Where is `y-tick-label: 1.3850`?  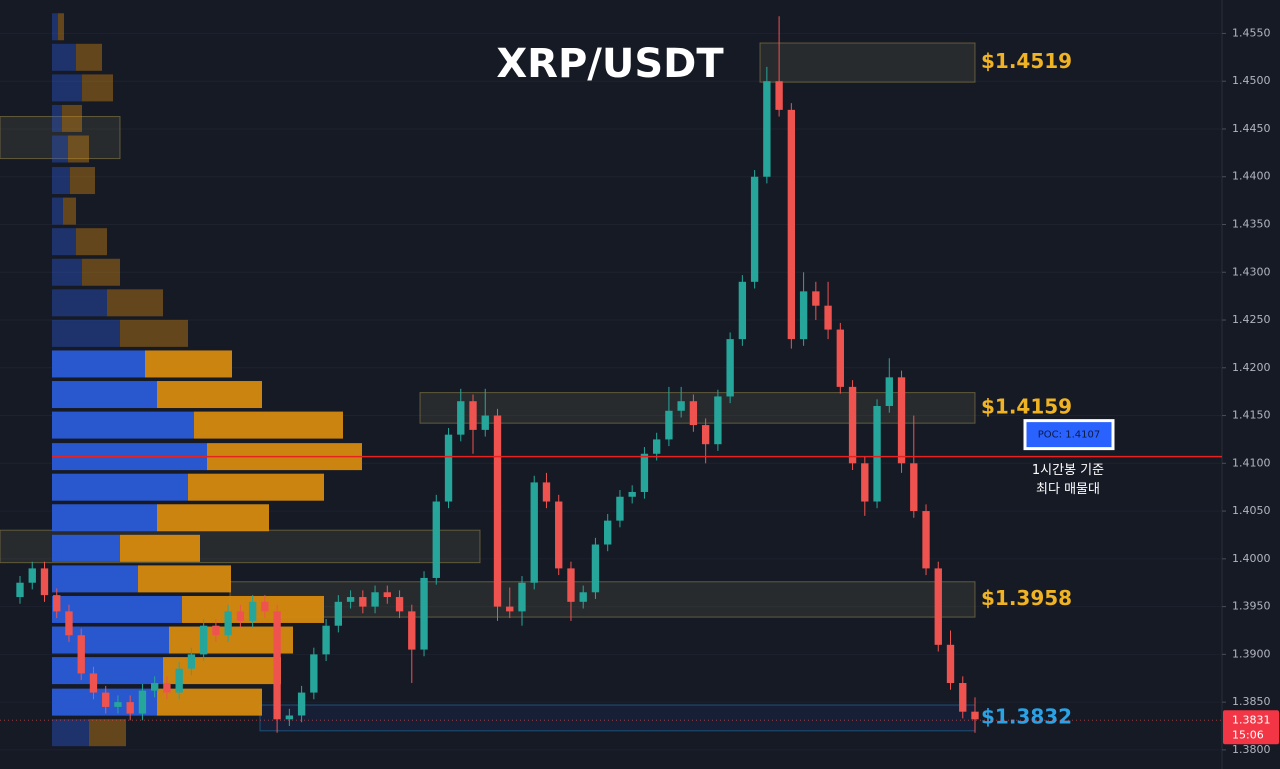
y-tick-label: 1.3850 is located at coordinates (1251, 701).